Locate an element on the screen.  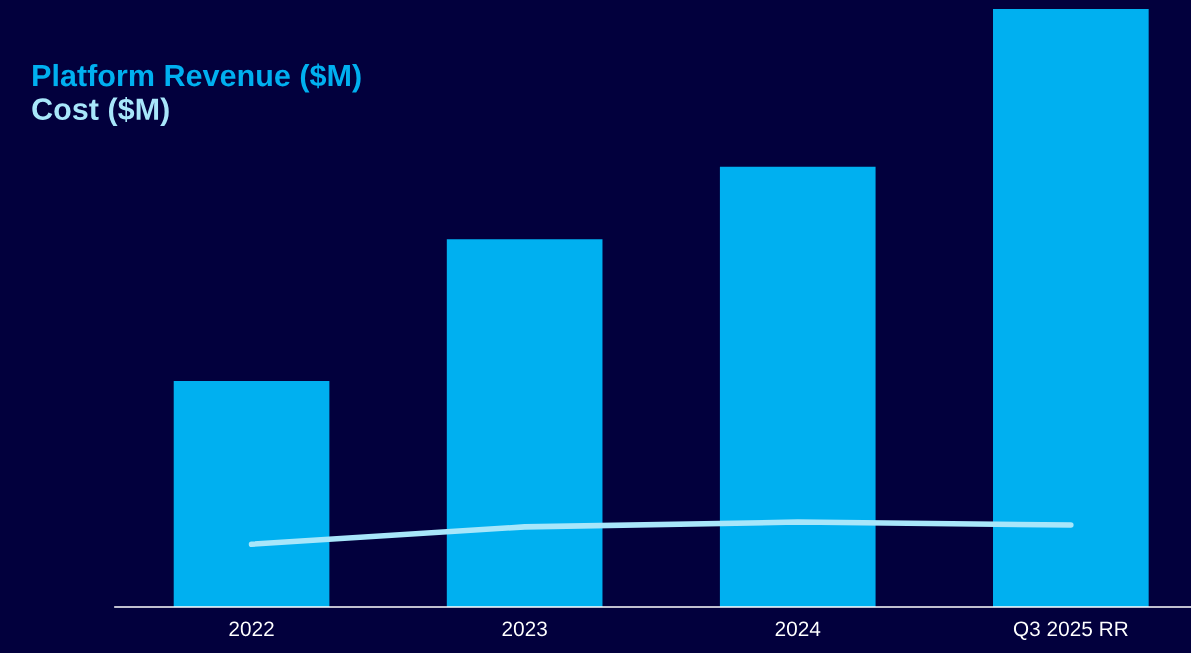
text: Cost ($M) is located at coordinates (100, 112).